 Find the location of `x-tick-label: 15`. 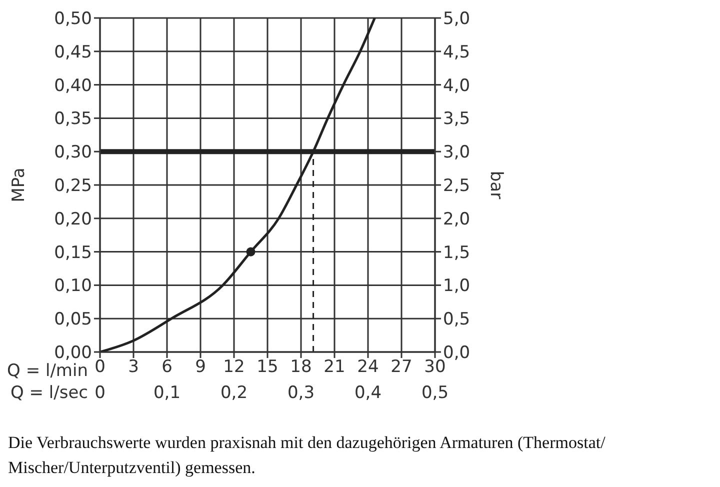

x-tick-label: 15 is located at coordinates (267, 367).